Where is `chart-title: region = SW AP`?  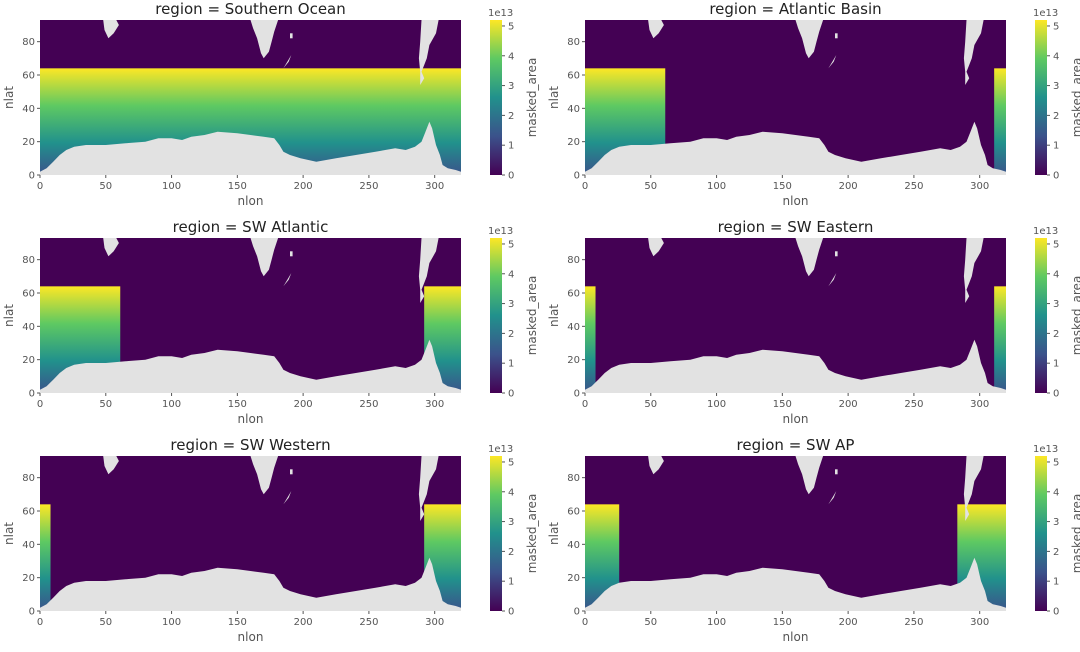 chart-title: region = SW AP is located at coordinates (796, 445).